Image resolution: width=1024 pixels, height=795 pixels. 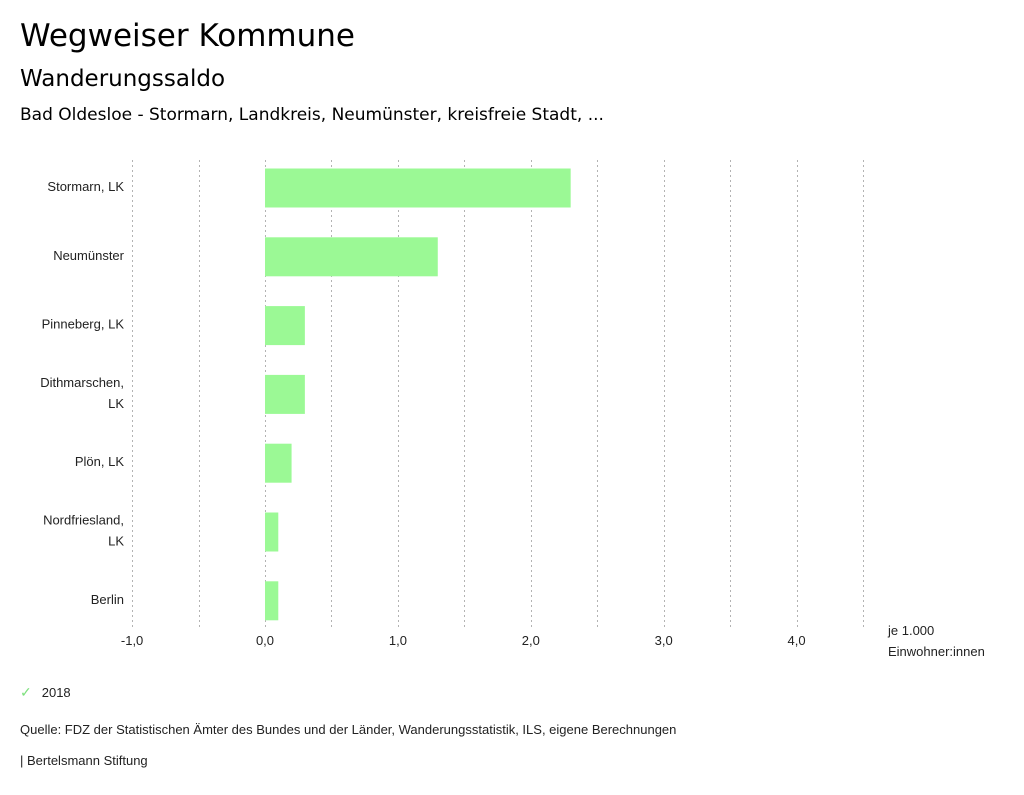 What do you see at coordinates (84, 760) in the screenshot?
I see `footer-credit: | Bertelsmann Stiftung` at bounding box center [84, 760].